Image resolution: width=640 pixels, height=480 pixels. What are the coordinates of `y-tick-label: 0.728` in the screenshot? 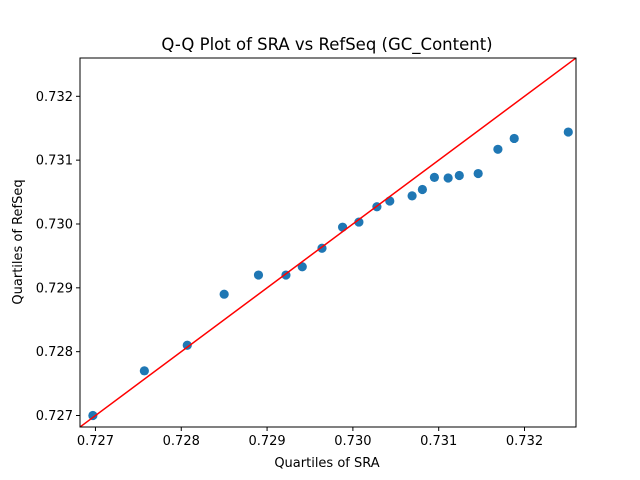 It's located at (54, 352).